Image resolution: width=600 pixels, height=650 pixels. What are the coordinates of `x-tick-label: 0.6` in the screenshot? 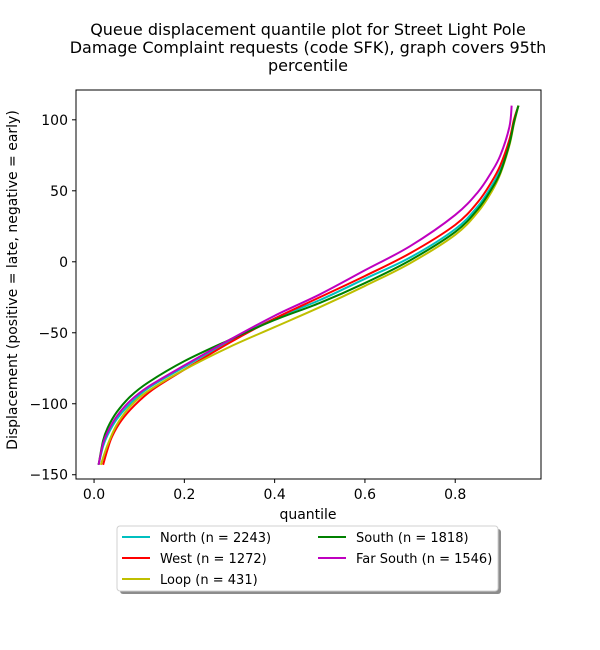 It's located at (365, 495).